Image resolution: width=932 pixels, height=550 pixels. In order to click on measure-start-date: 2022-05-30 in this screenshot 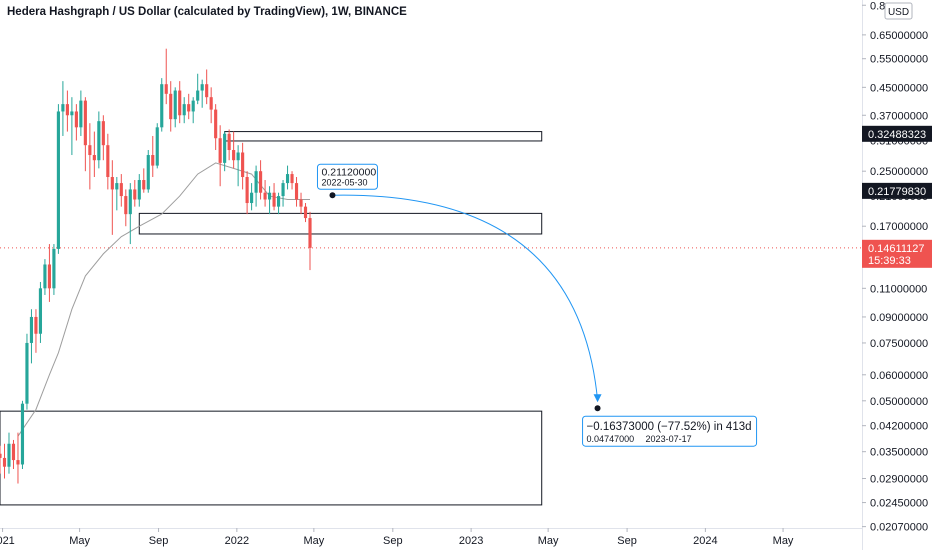, I will do `click(344, 182)`.